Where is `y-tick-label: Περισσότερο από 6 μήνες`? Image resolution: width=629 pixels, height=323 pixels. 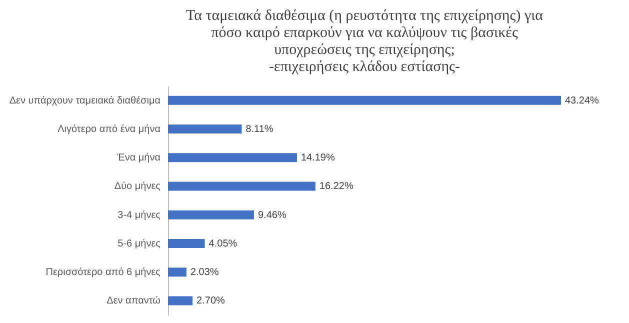
y-tick-label: Περισσότερο από 6 μήνες is located at coordinates (103, 272).